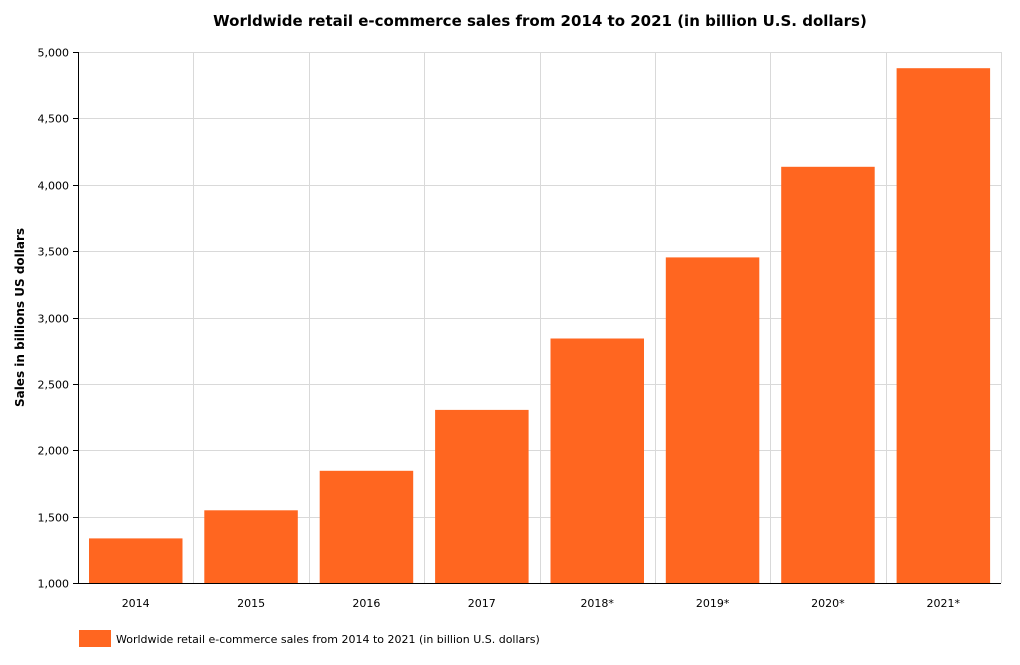 The height and width of the screenshot is (665, 1020). Describe the element at coordinates (54, 584) in the screenshot. I see `y-tick-label: 1,000` at that location.